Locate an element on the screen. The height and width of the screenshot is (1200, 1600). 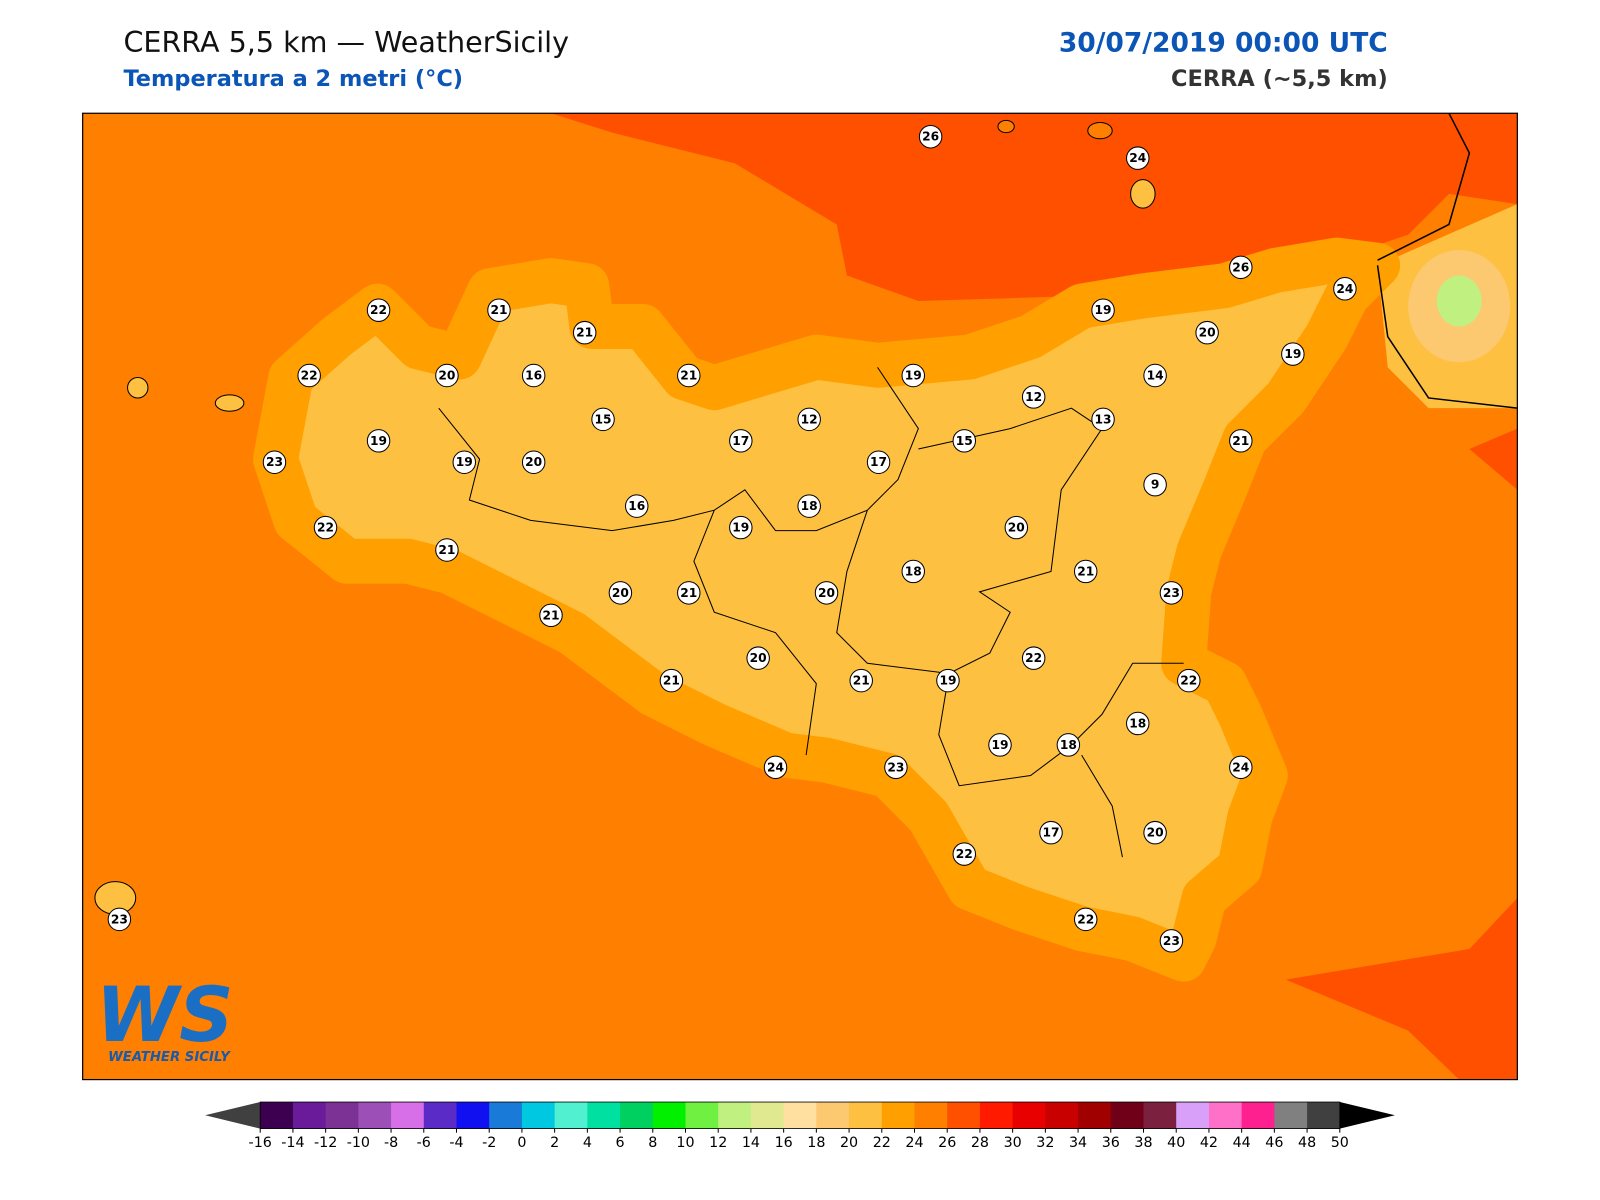
colorbar-tick-label: -14 is located at coordinates (292, 1143).